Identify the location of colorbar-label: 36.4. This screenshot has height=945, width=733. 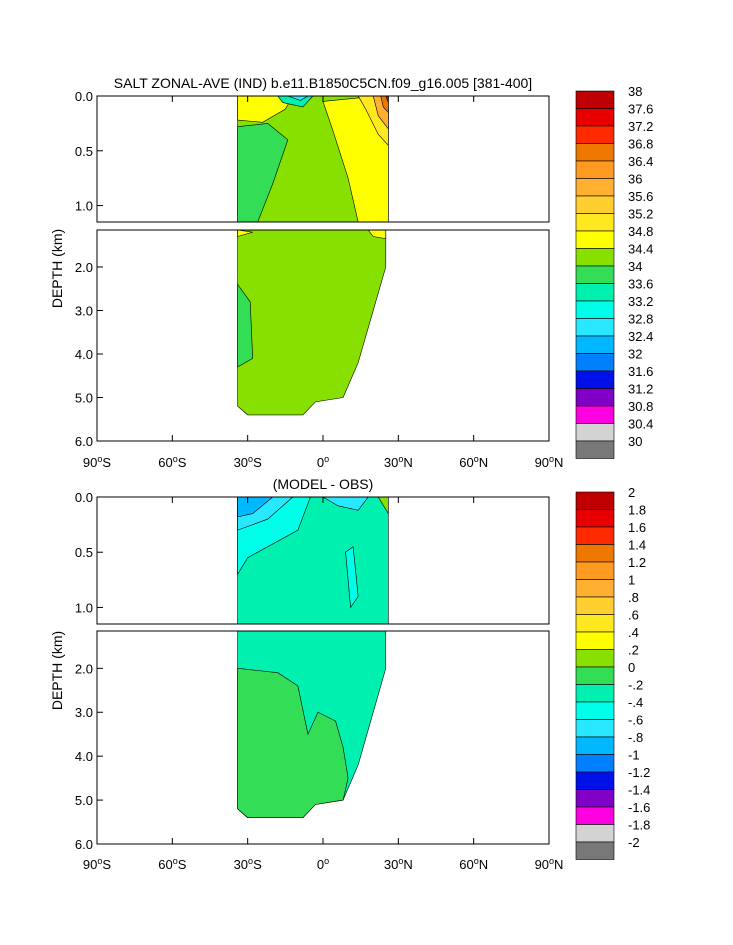
(640, 161).